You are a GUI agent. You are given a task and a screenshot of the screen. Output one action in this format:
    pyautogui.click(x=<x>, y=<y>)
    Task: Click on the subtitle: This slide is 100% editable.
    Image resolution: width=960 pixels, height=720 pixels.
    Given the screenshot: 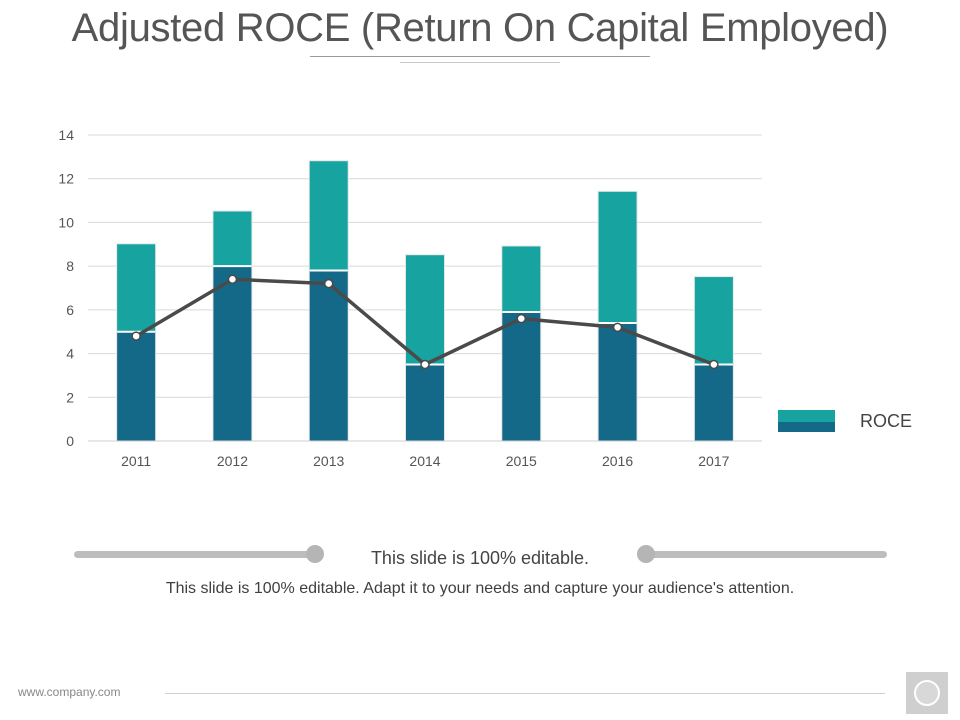 What is the action you would take?
    pyautogui.click(x=480, y=558)
    